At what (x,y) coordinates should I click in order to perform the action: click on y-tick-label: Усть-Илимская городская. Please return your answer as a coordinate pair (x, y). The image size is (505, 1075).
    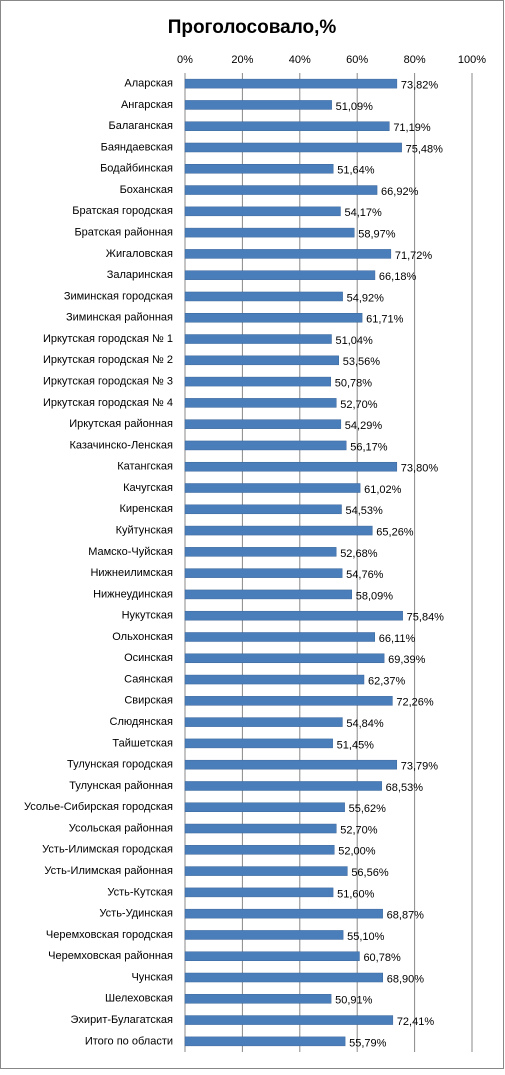
    Looking at the image, I should click on (107, 850).